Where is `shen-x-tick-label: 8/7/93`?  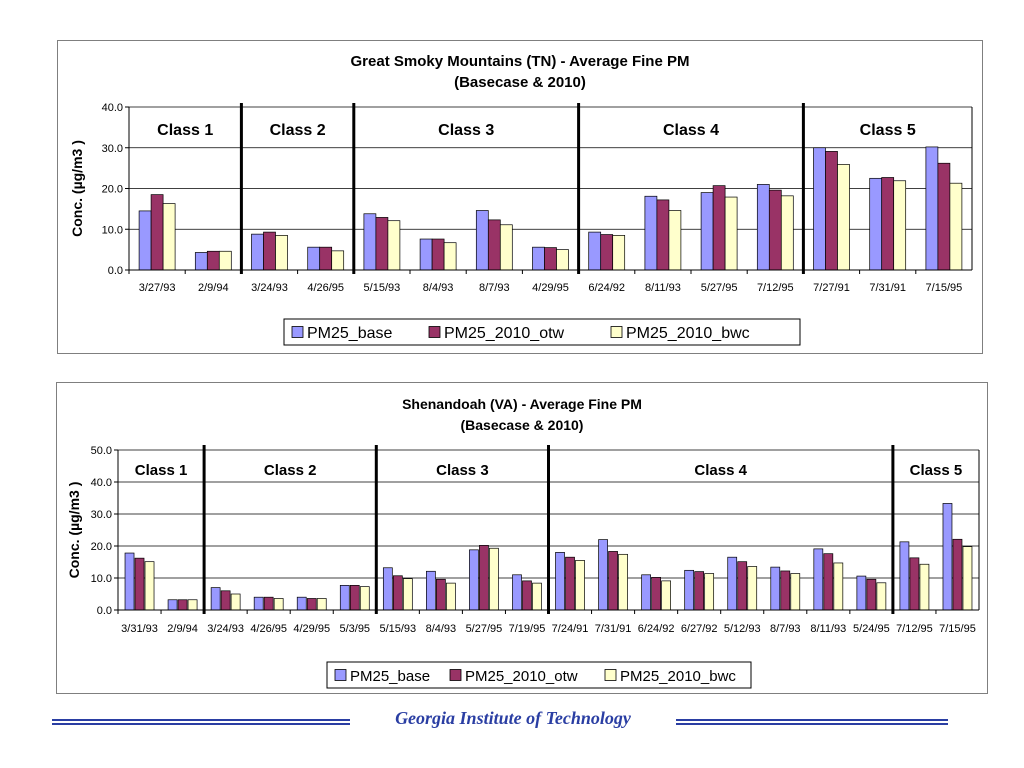 shen-x-tick-label: 8/7/93 is located at coordinates (785, 629).